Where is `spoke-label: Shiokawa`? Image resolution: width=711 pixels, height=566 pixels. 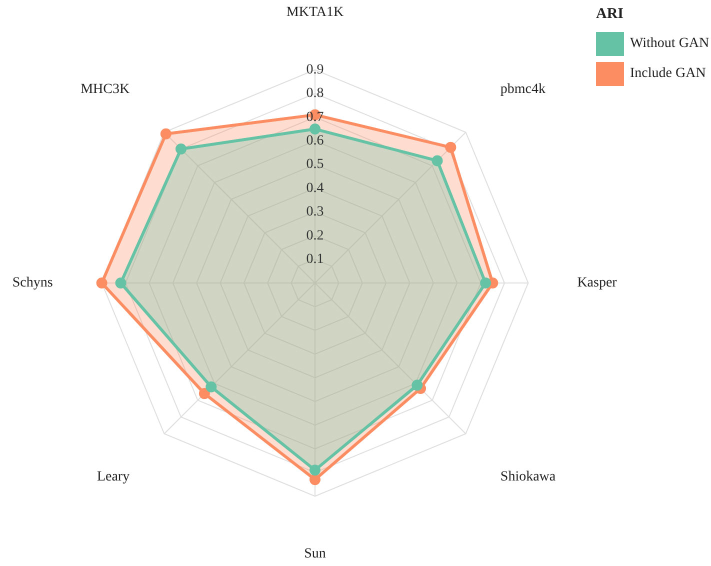 spoke-label: Shiokawa is located at coordinates (528, 476).